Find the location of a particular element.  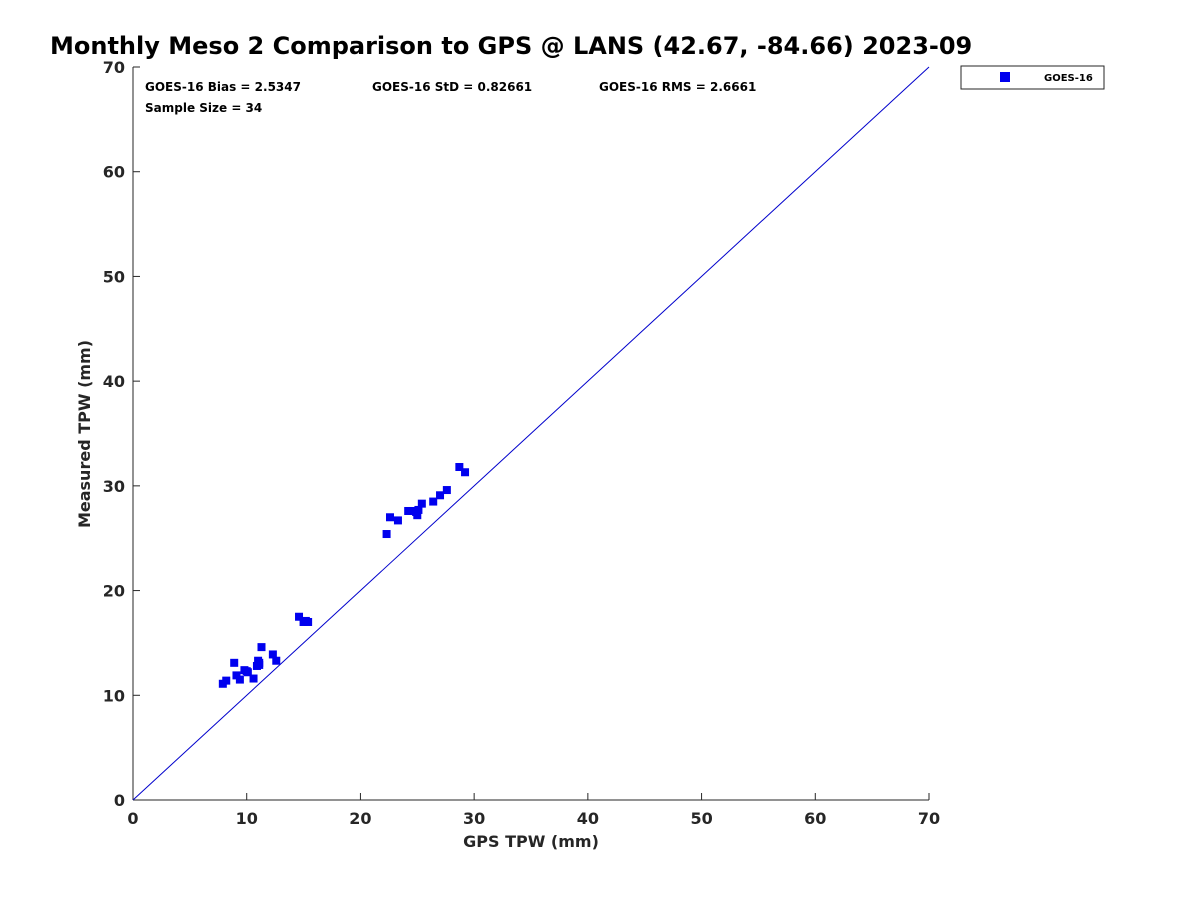

rms-annotation: GOES-16 RMS = 2.6661 is located at coordinates (677, 87).